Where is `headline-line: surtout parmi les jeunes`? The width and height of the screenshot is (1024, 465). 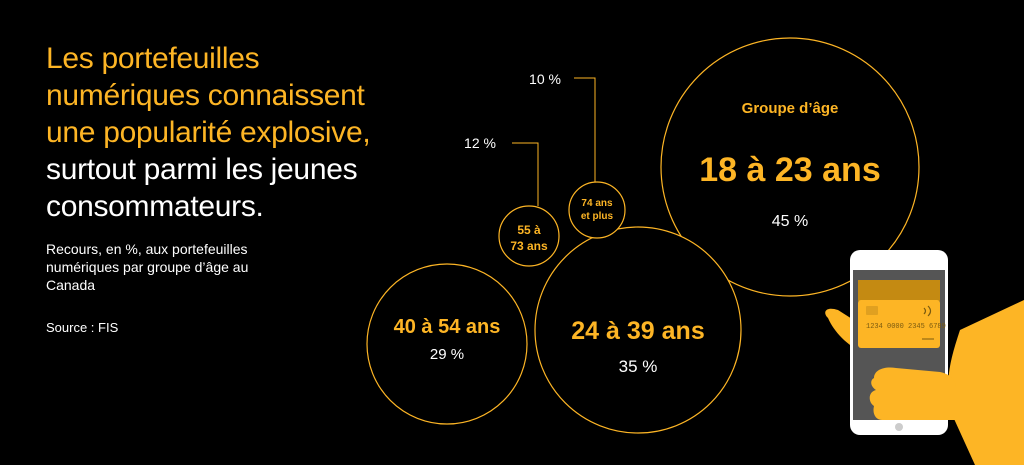
headline-line: surtout parmi les jeunes is located at coordinates (202, 169).